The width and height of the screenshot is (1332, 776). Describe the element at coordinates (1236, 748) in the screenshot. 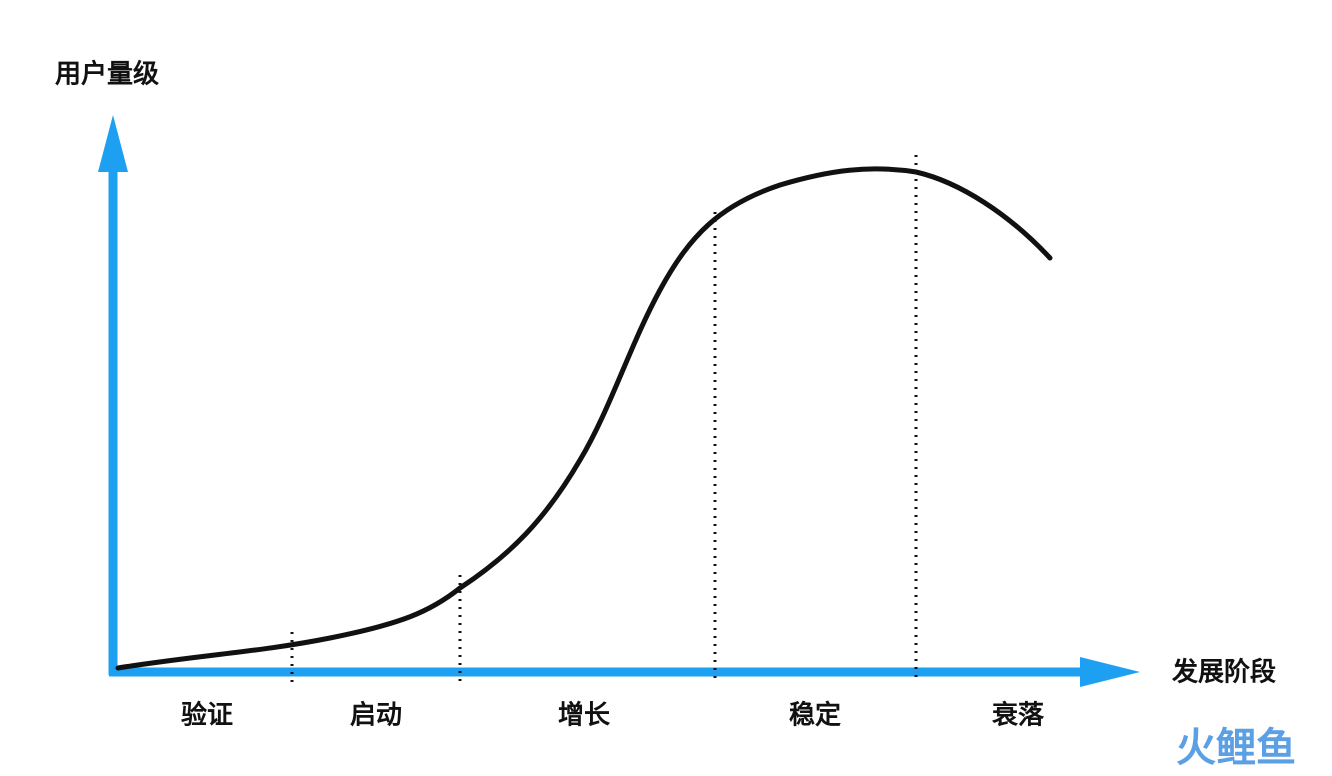

I see `watermark: 火鲤鱼` at that location.